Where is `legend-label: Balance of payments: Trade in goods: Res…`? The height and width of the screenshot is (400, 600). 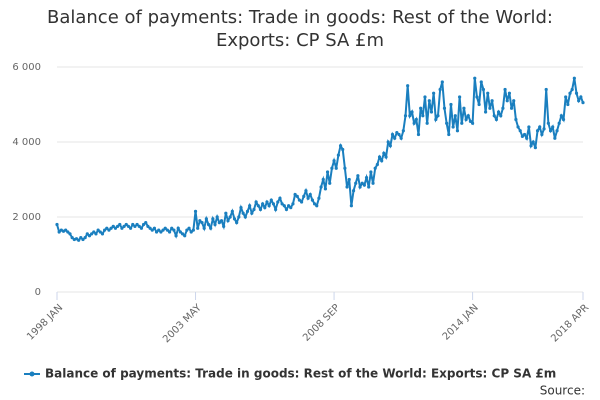
legend-label: Balance of payments: Trade in goods: Res… is located at coordinates (300, 374).